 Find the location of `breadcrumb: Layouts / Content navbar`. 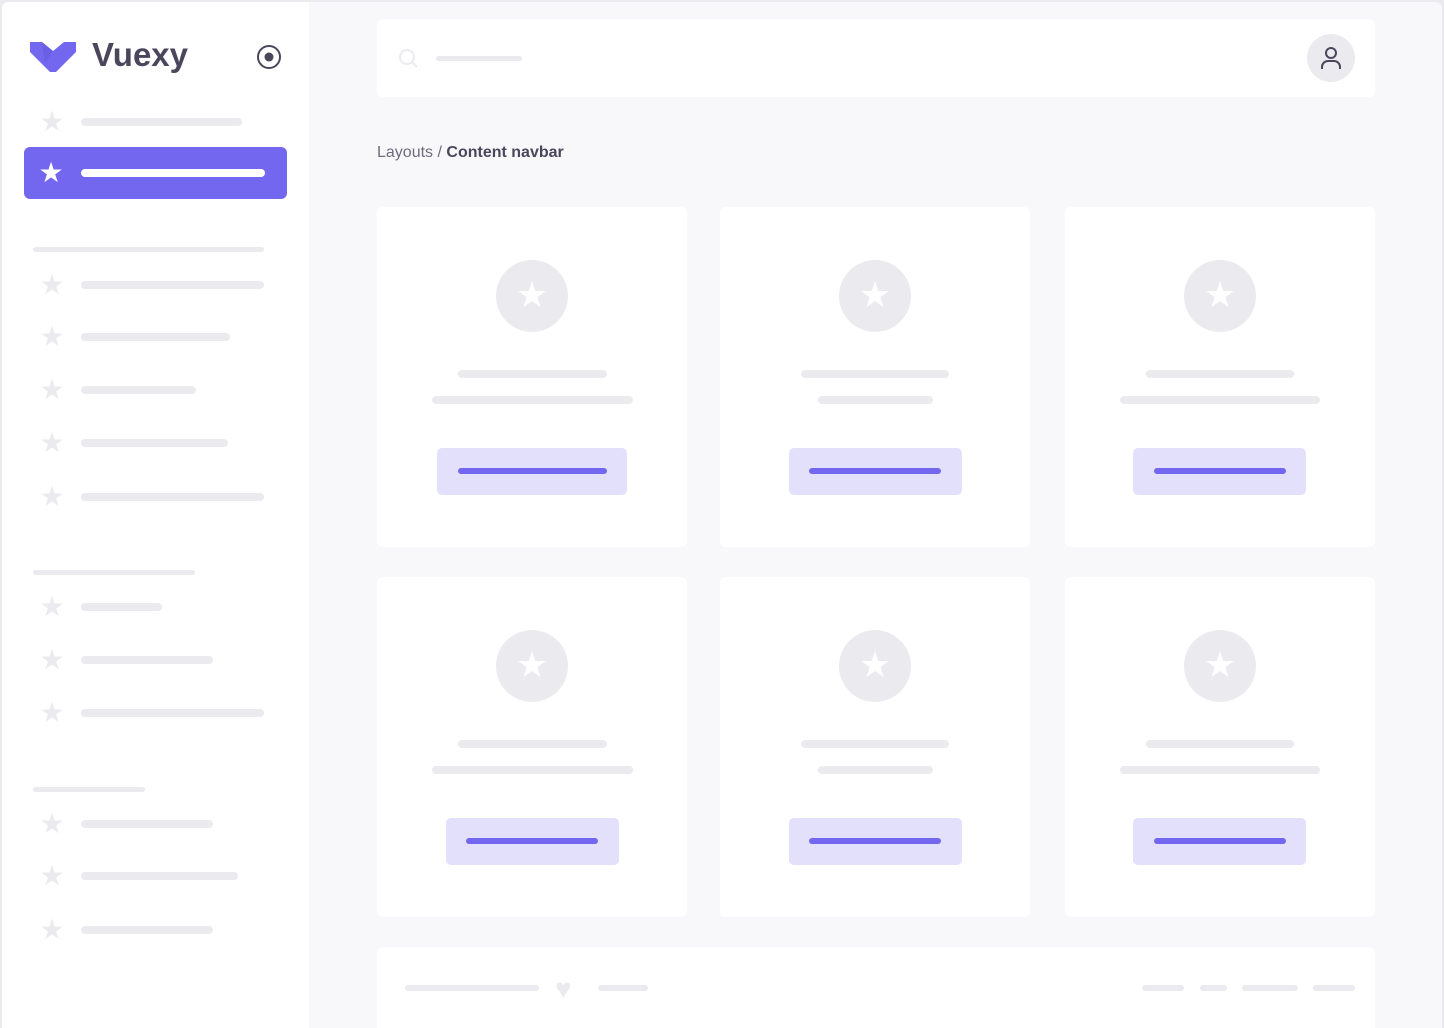

breadcrumb: Layouts / Content navbar is located at coordinates (470, 153).